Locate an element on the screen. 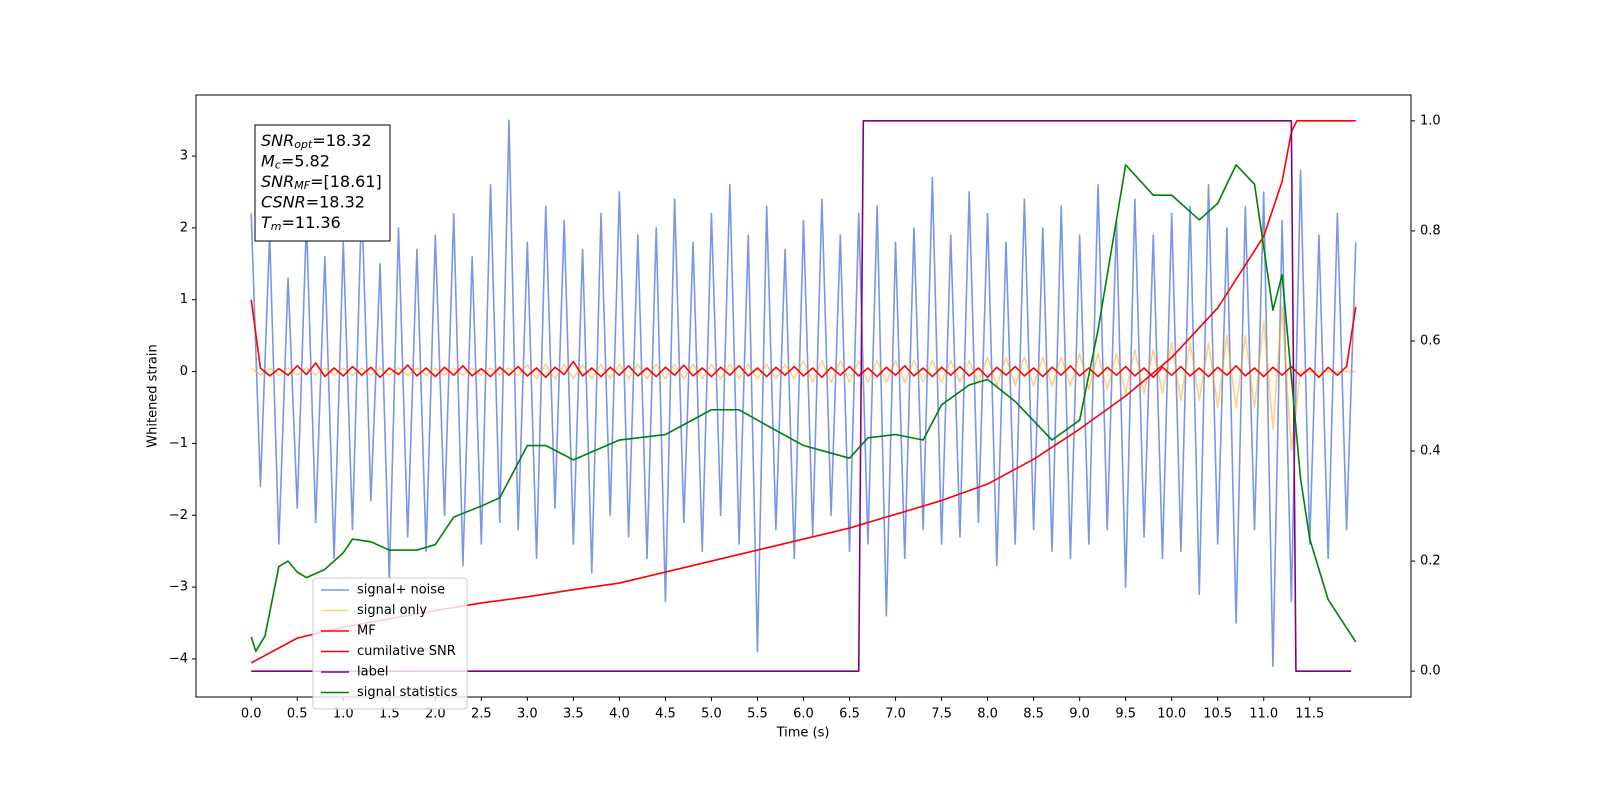 The height and width of the screenshot is (800, 1600). y-tick-label: −2 is located at coordinates (178, 515).